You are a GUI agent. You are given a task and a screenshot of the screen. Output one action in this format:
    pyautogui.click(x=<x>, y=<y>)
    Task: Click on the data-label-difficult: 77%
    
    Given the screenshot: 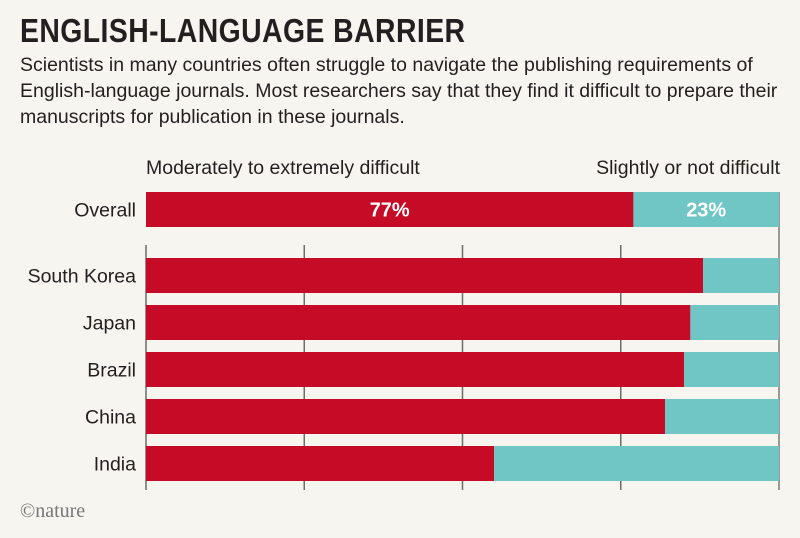 What is the action you would take?
    pyautogui.click(x=390, y=211)
    